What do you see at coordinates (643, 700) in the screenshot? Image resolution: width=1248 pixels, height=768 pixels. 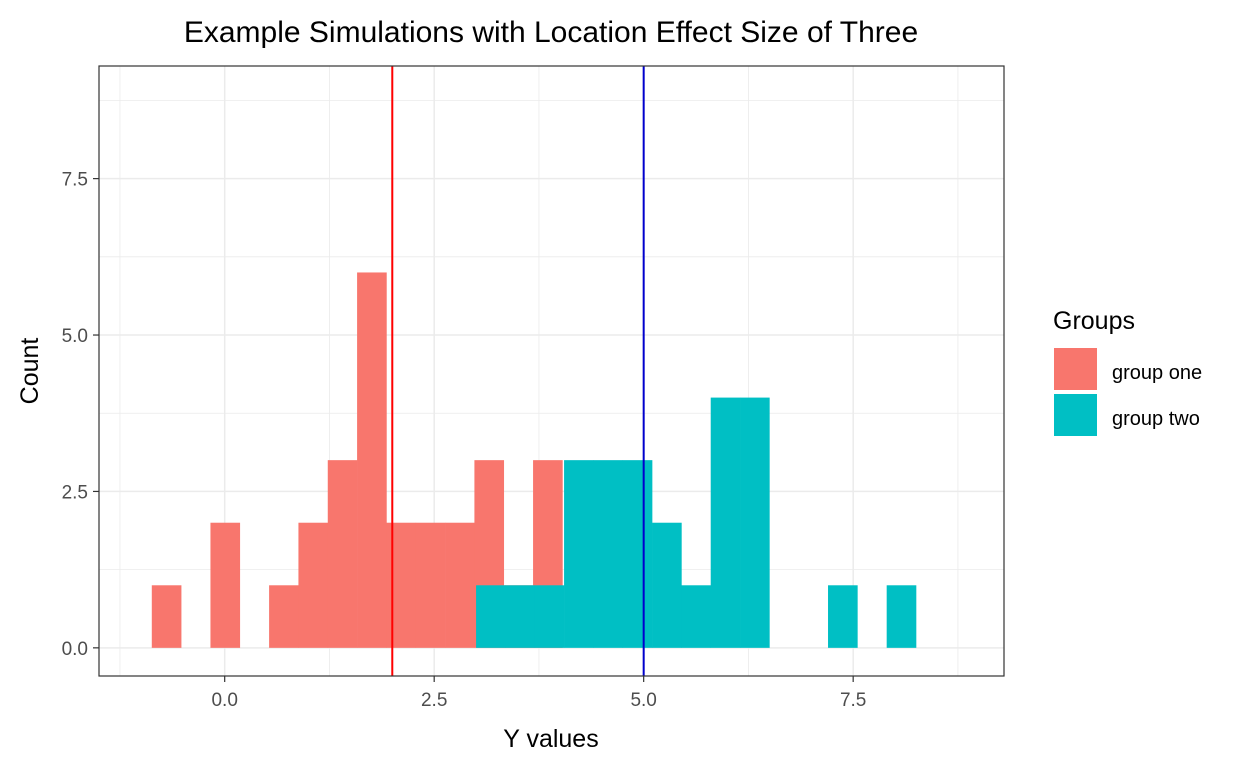 I see `x-tick-label: 5.0` at bounding box center [643, 700].